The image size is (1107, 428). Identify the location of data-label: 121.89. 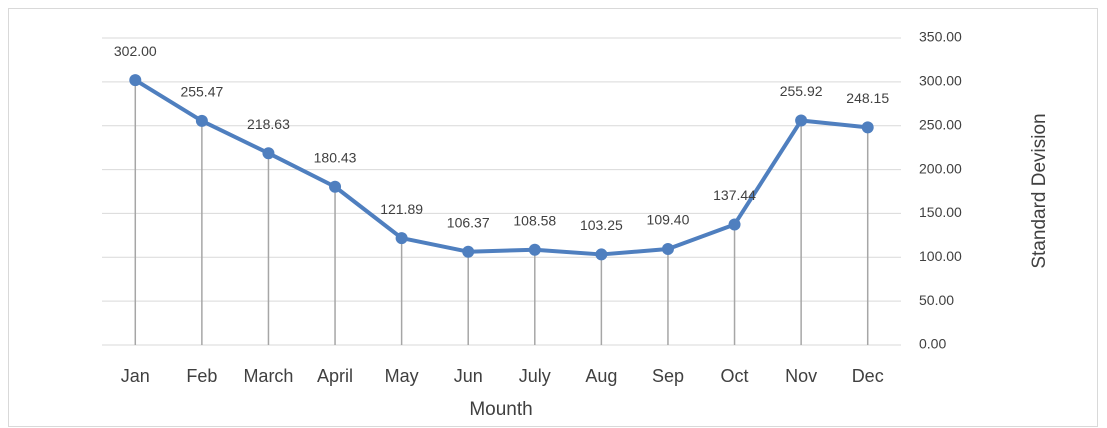
(401, 209).